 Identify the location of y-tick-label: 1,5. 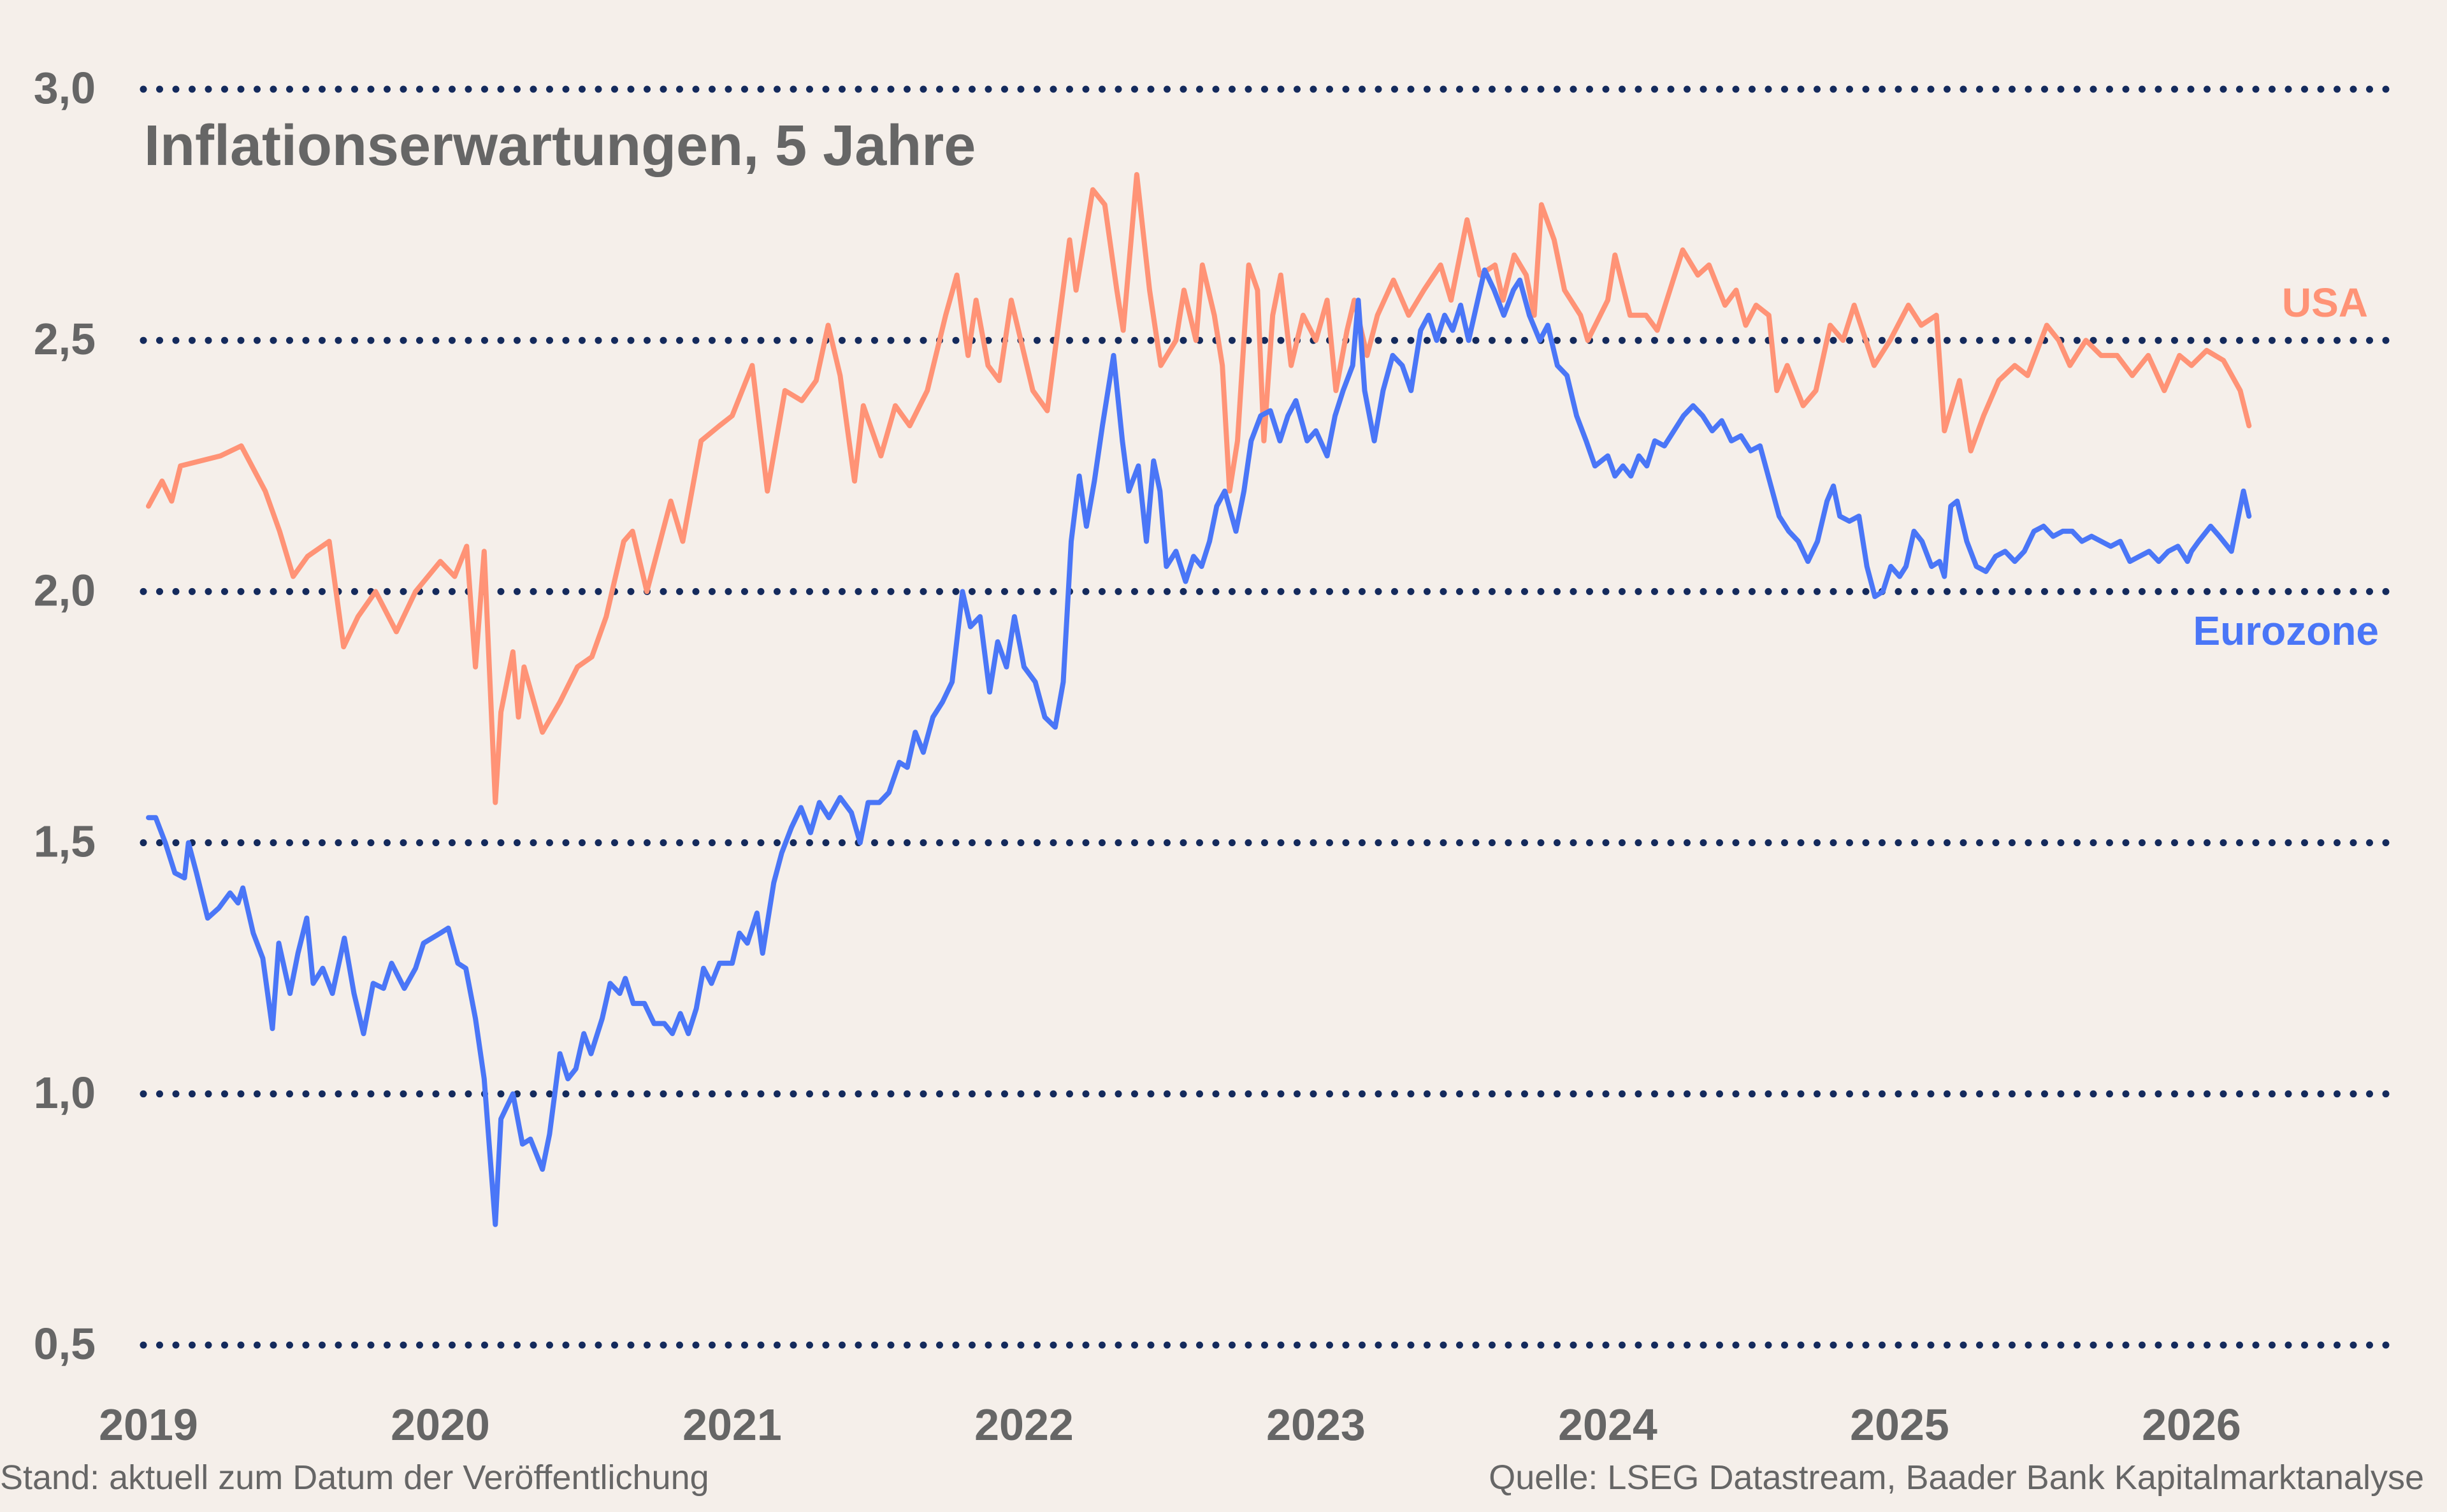
(65, 842).